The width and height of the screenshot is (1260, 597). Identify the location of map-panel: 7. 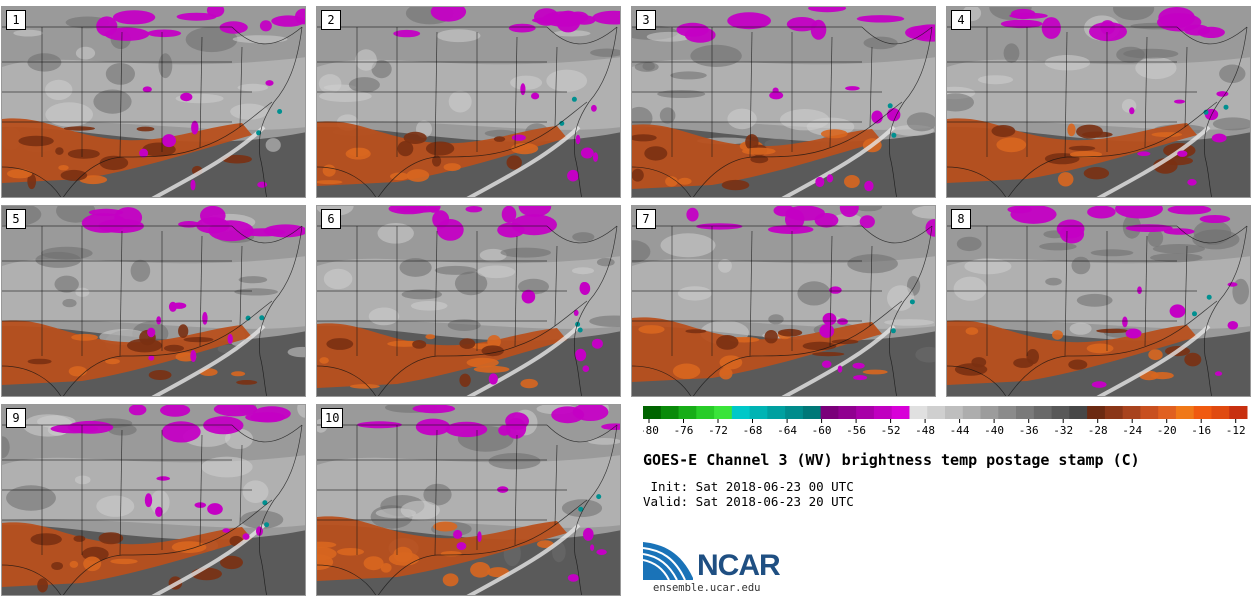
(783, 301).